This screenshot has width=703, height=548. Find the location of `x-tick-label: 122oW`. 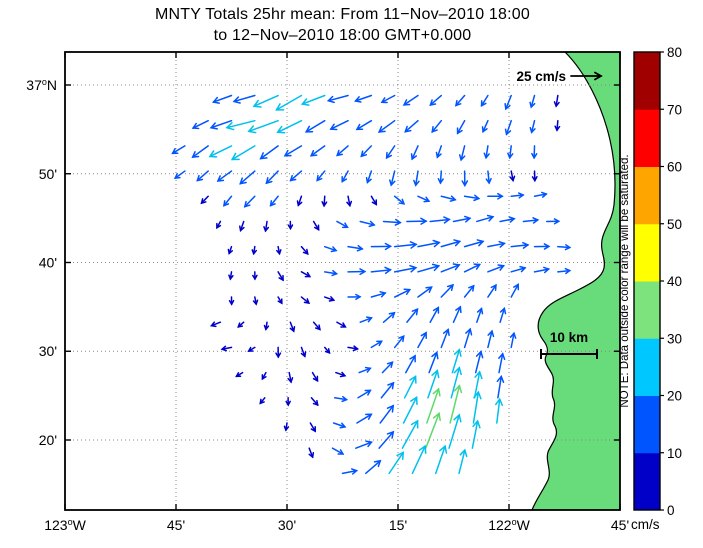

x-tick-label: 122oW is located at coordinates (509, 525).